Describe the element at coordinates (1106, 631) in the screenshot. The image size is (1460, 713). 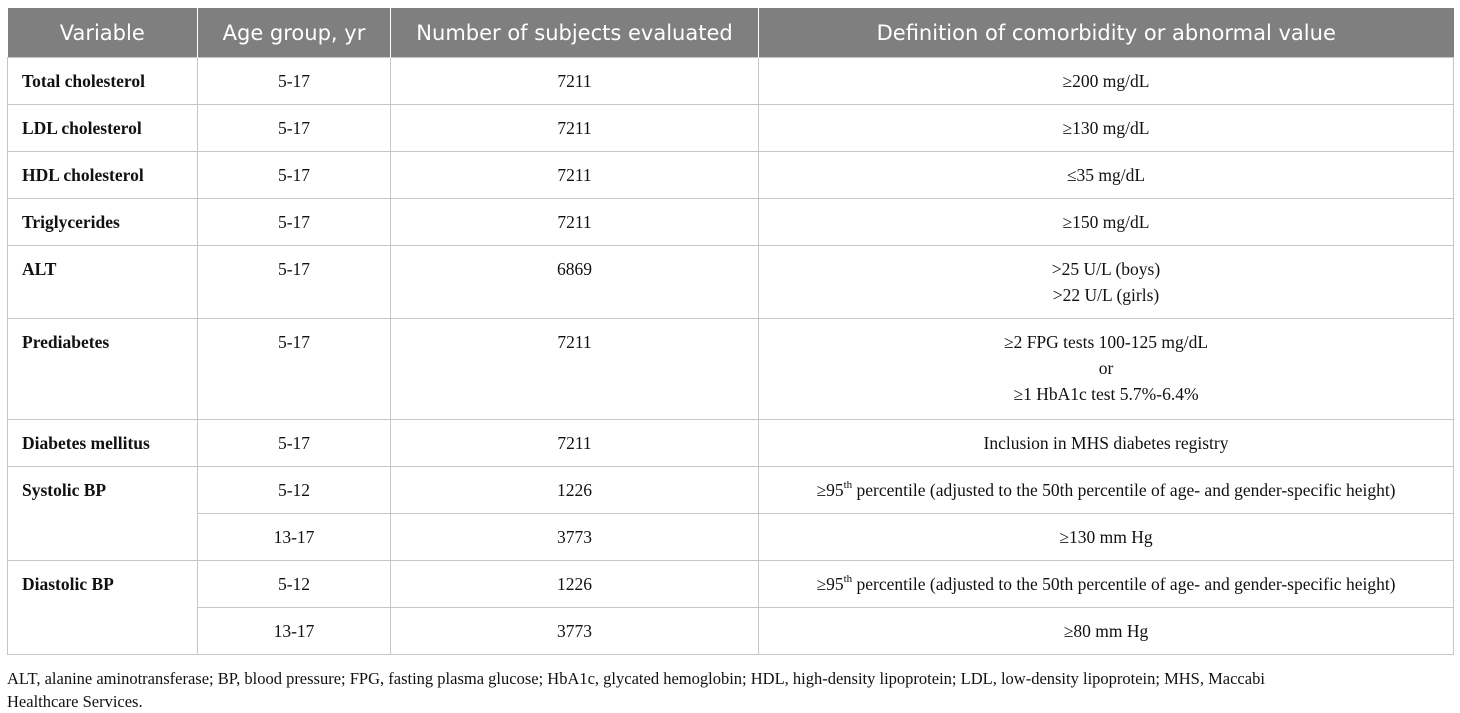
I see `cell-definition: ≥80 mm Hg` at that location.